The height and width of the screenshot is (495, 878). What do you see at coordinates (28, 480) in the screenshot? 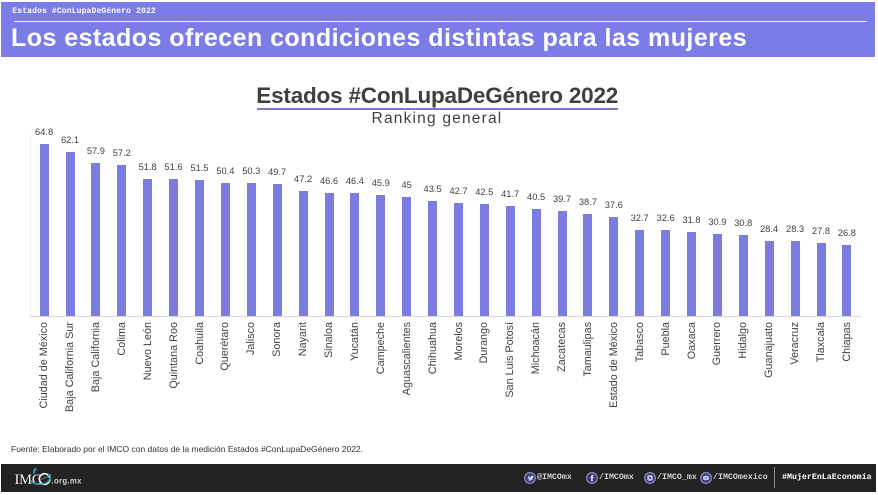
I see `svg-text: IMC` at bounding box center [28, 480].